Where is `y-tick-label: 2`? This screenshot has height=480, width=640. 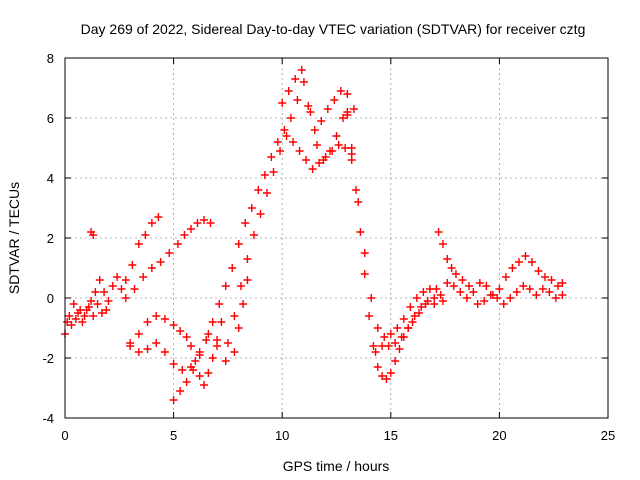 y-tick-label: 2 is located at coordinates (50, 238).